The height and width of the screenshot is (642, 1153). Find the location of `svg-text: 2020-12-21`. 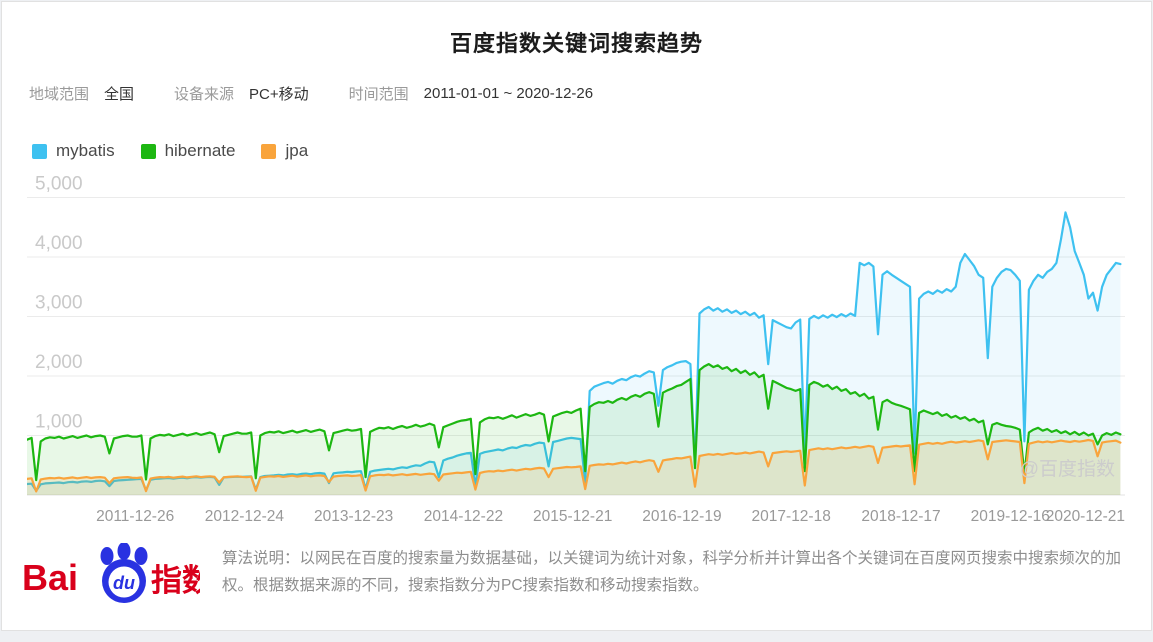

svg-text: 2020-12-21 is located at coordinates (1085, 516).